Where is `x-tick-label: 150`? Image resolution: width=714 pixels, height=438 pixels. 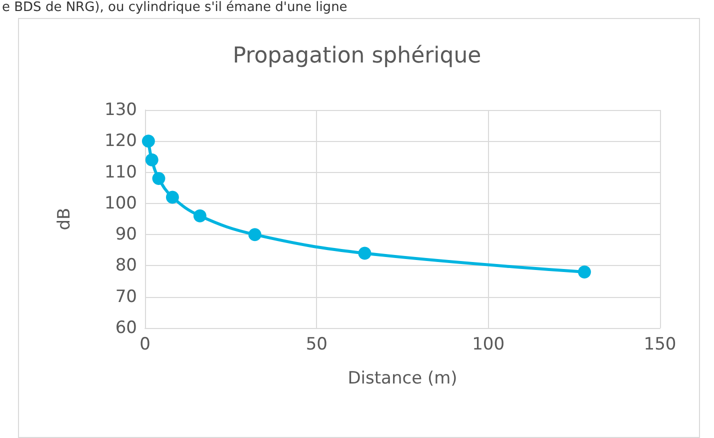
x-tick-label: 150 is located at coordinates (660, 344).